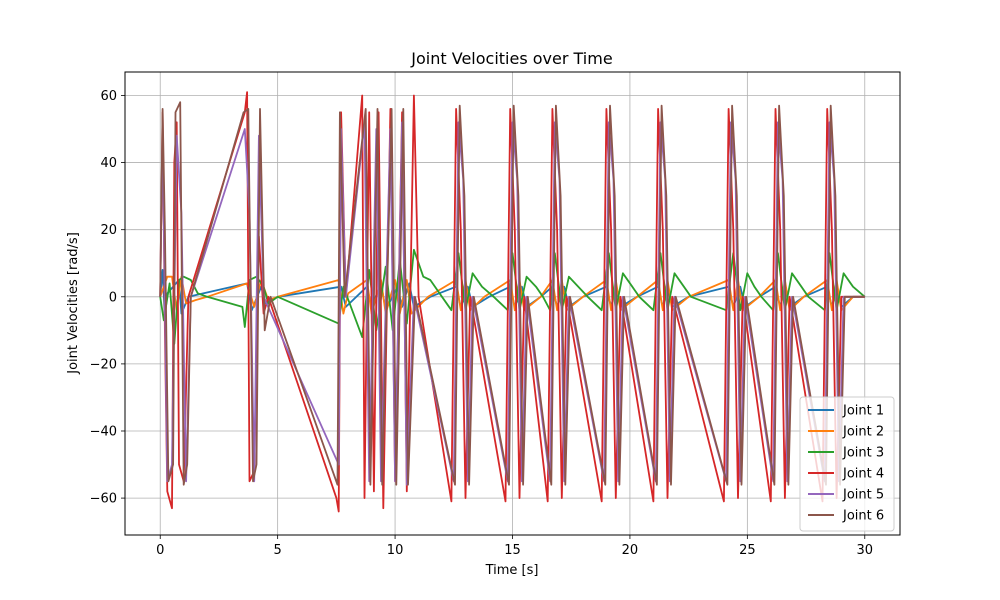  Describe the element at coordinates (863, 453) in the screenshot. I see `legend-label: Joint 3` at that location.